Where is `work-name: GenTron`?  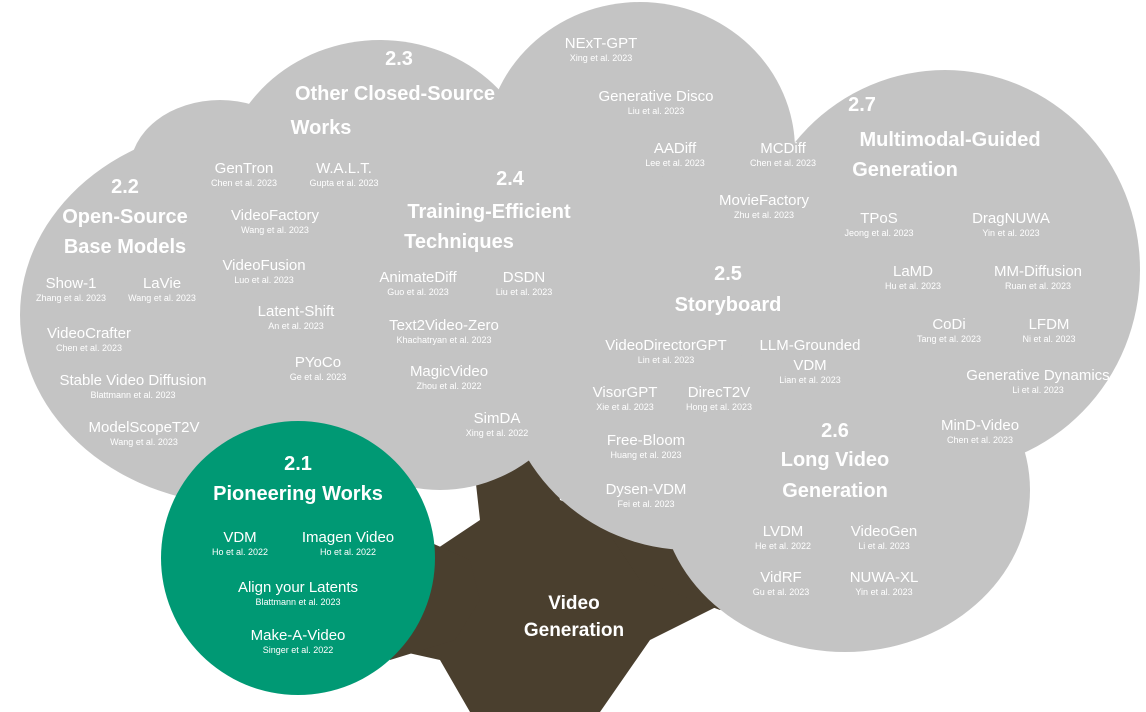 work-name: GenTron is located at coordinates (244, 168).